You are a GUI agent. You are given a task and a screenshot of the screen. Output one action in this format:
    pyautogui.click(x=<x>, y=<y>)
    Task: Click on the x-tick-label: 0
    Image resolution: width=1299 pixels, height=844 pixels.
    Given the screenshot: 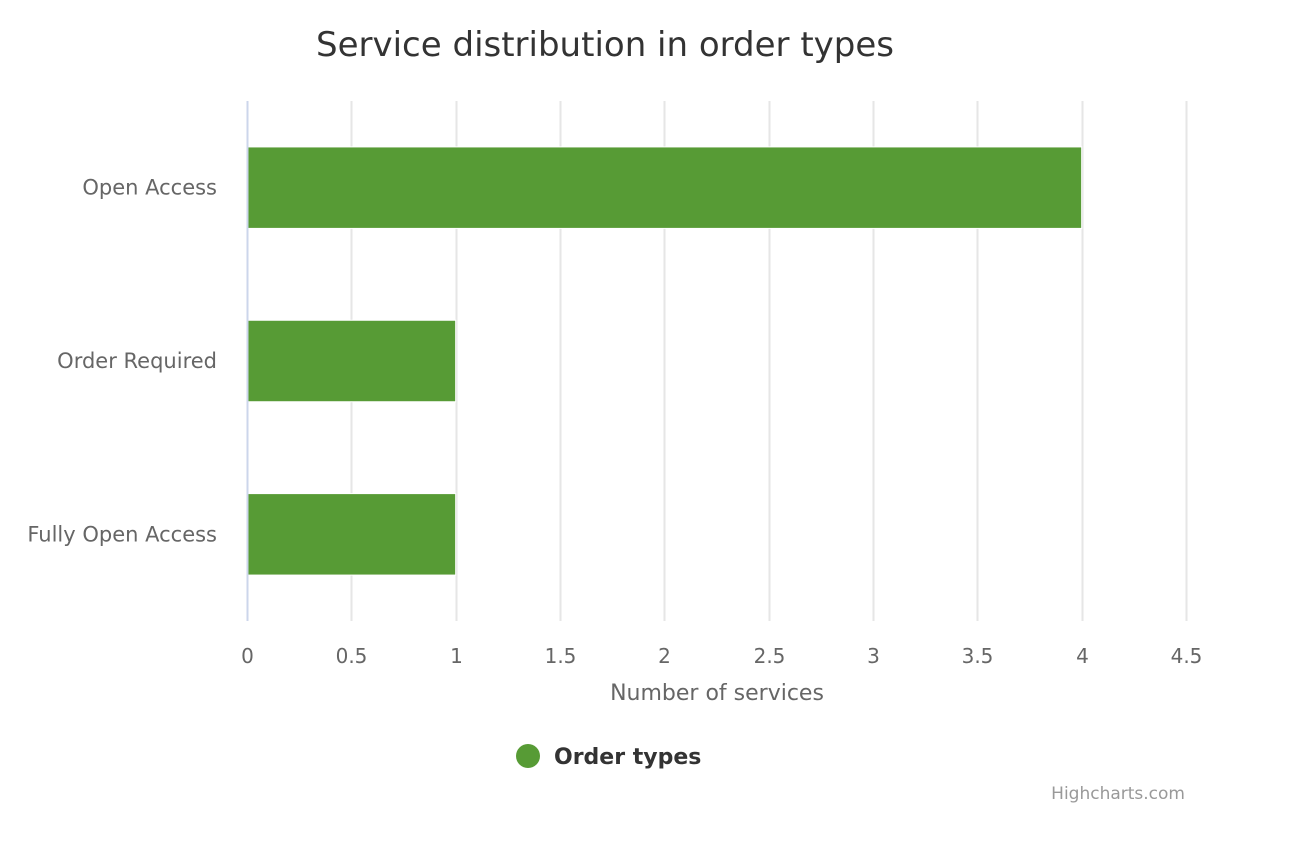 What is the action you would take?
    pyautogui.click(x=247, y=656)
    